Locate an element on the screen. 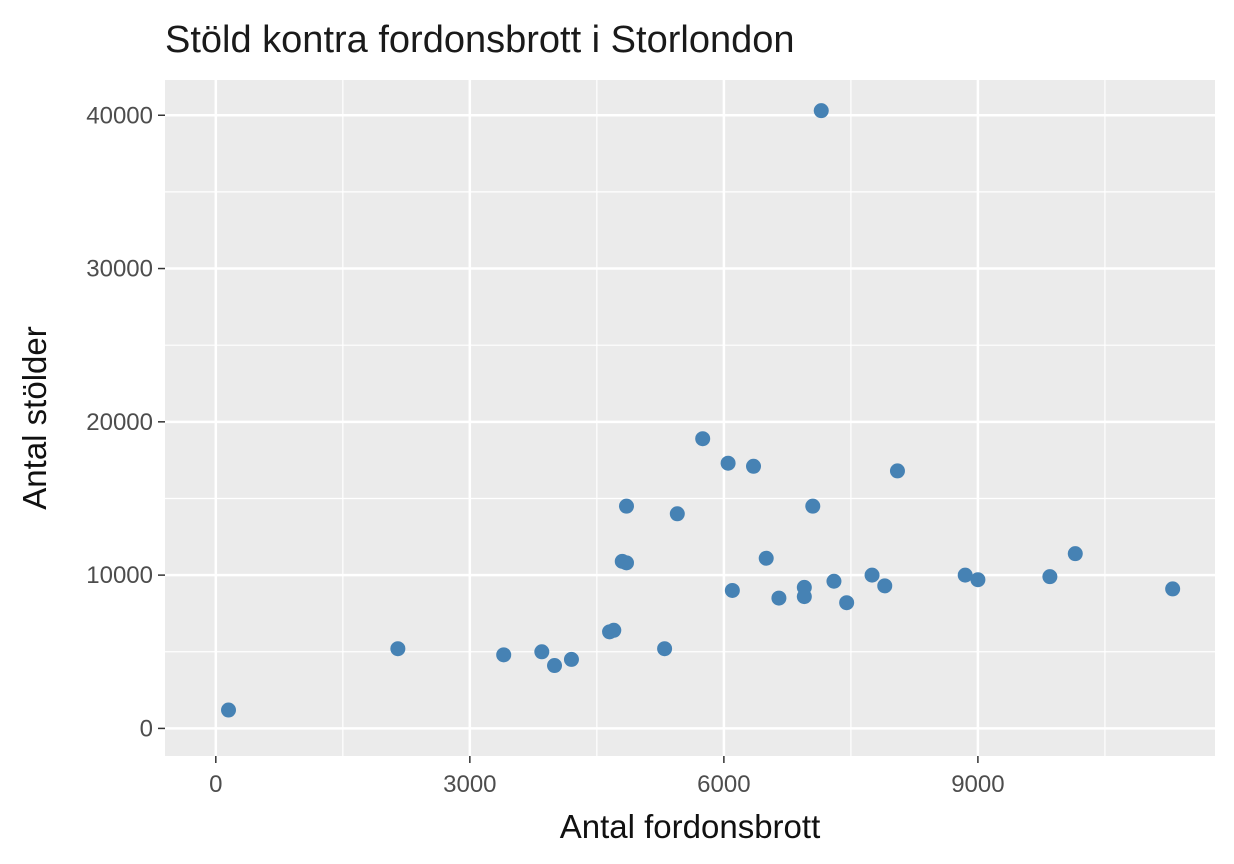  y-axis-label: Antal stölder is located at coordinates (34, 417).